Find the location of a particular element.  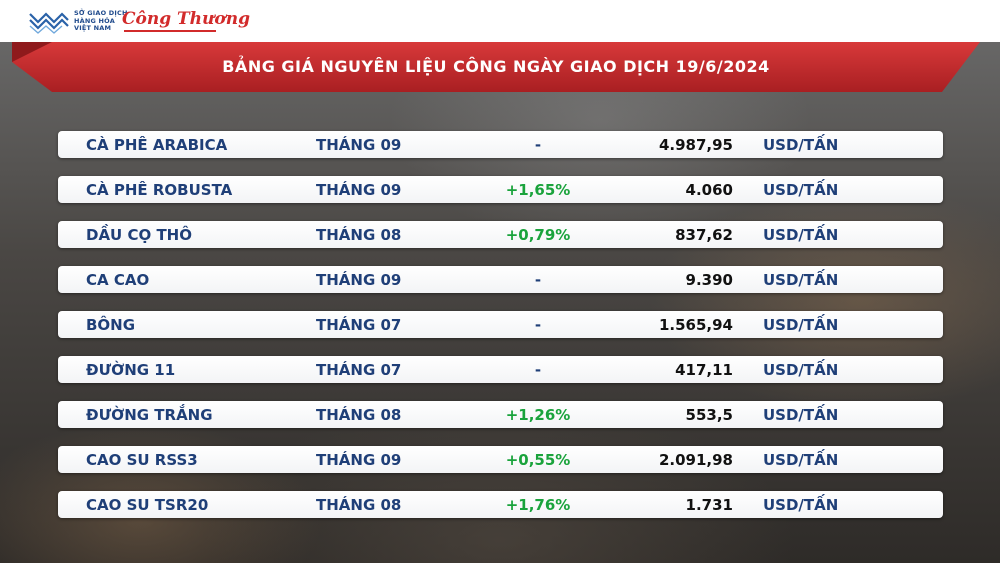

price-value: 4.987,95 is located at coordinates (695, 145).